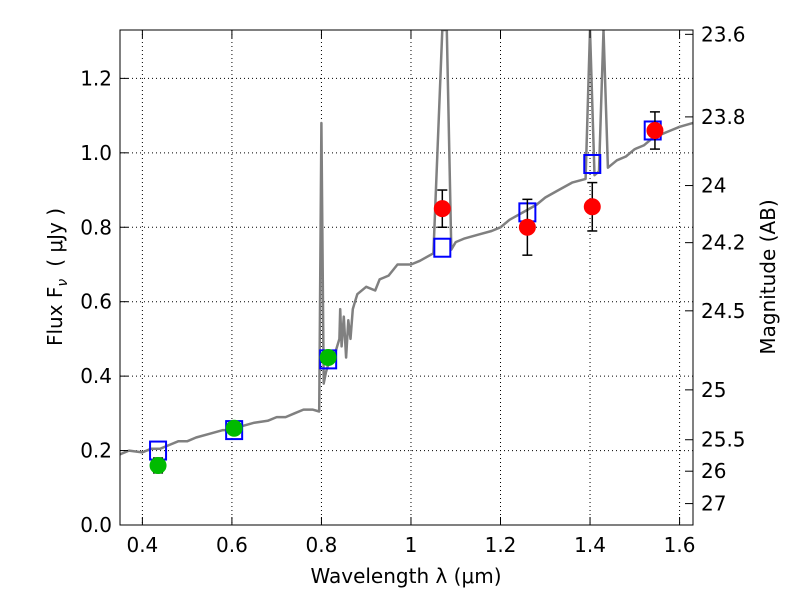 This screenshot has height=600, width=800. Describe the element at coordinates (96, 525) in the screenshot. I see `y-tick-label: 0.0` at that location.